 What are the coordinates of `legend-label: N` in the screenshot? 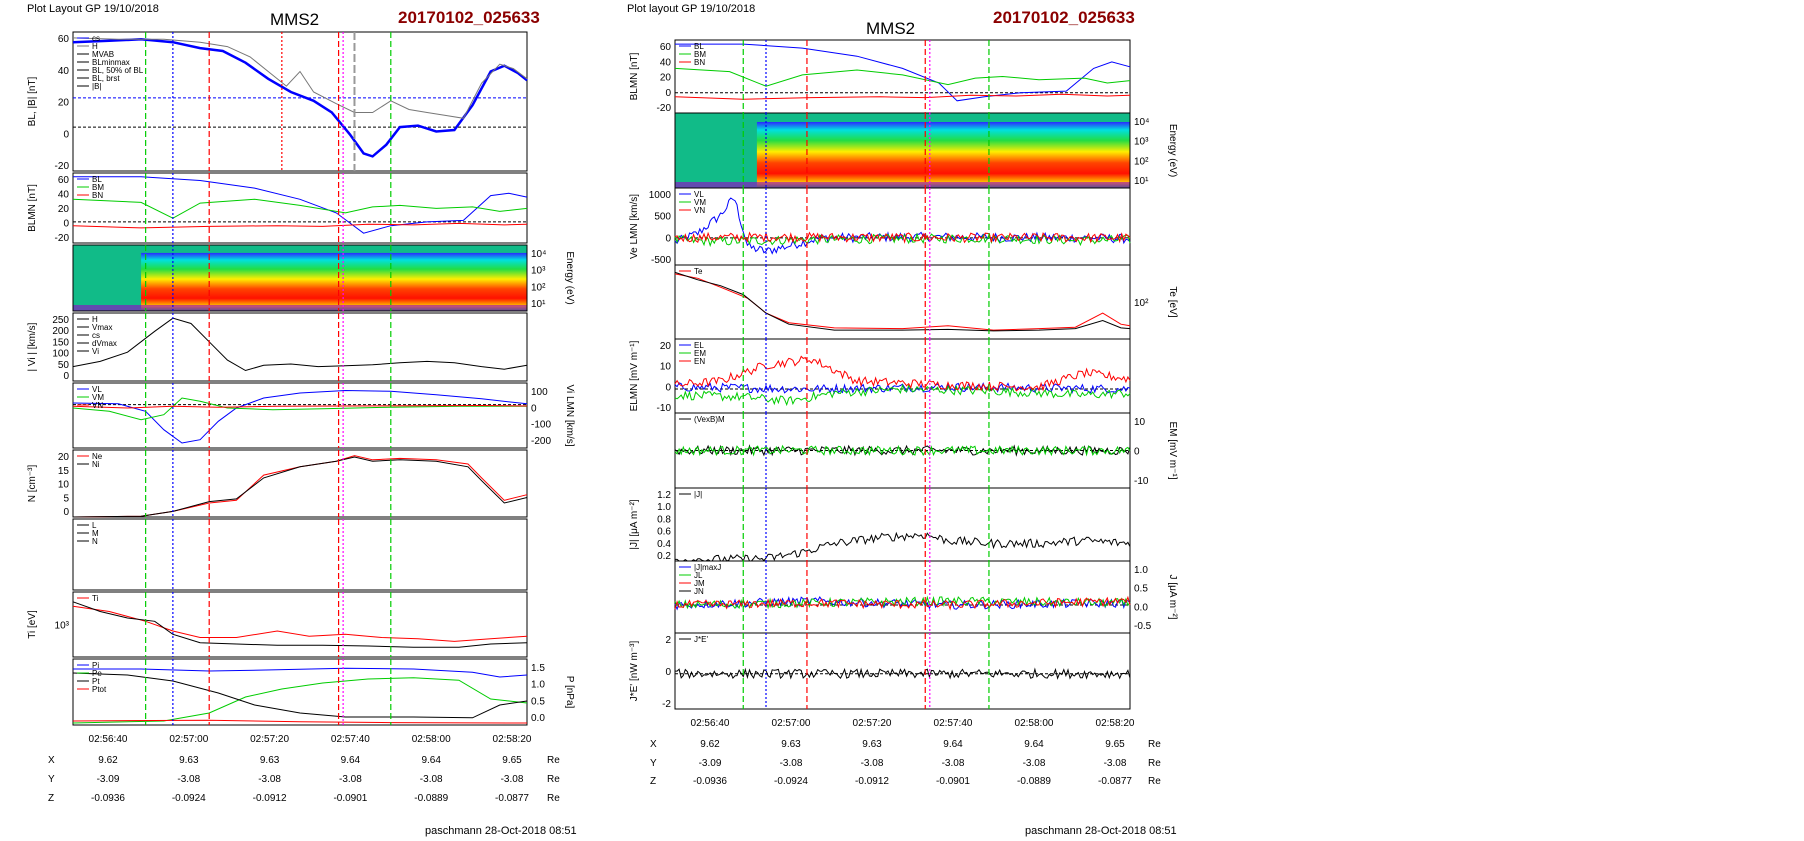 It's located at (95, 541).